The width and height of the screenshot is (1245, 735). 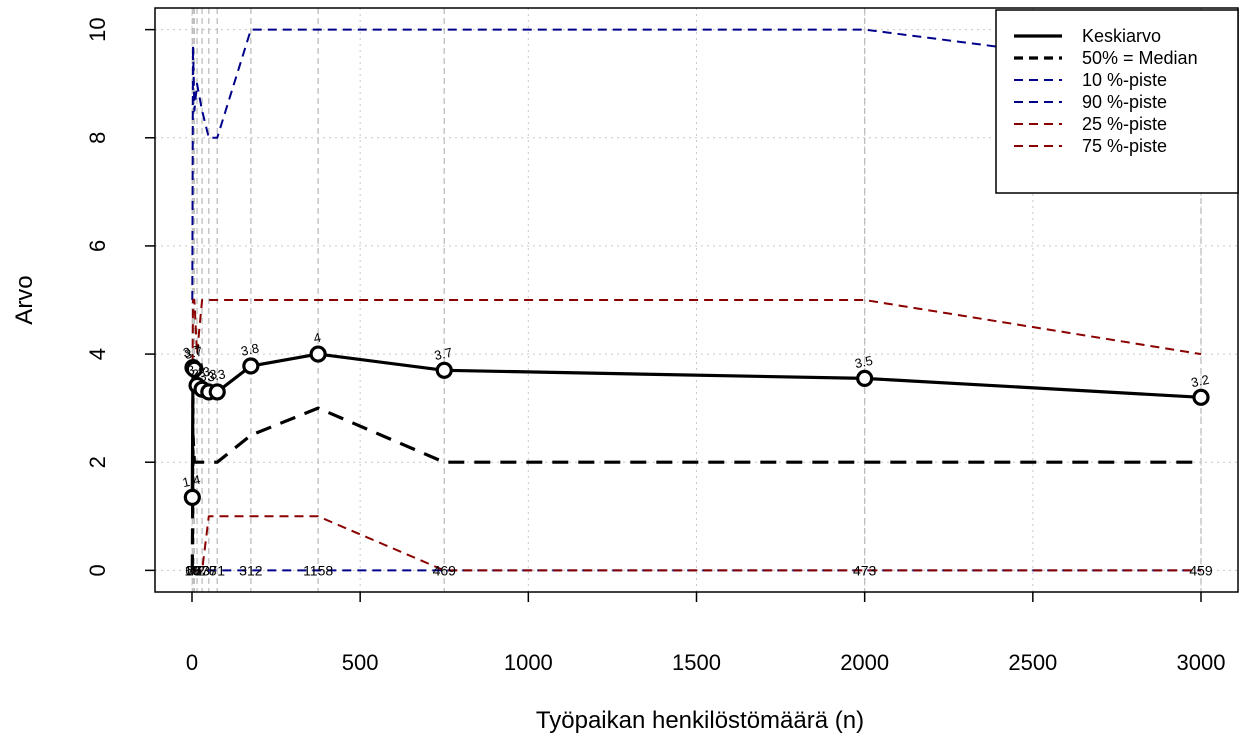 What do you see at coordinates (97, 570) in the screenshot?
I see `y-tick-label: 0` at bounding box center [97, 570].